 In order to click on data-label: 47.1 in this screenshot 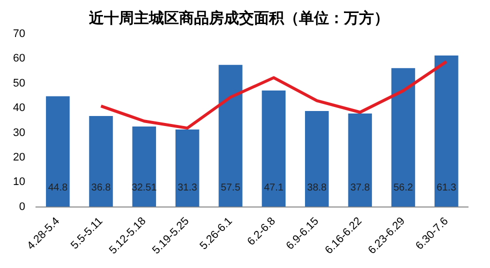, I will do `click(274, 188)`.